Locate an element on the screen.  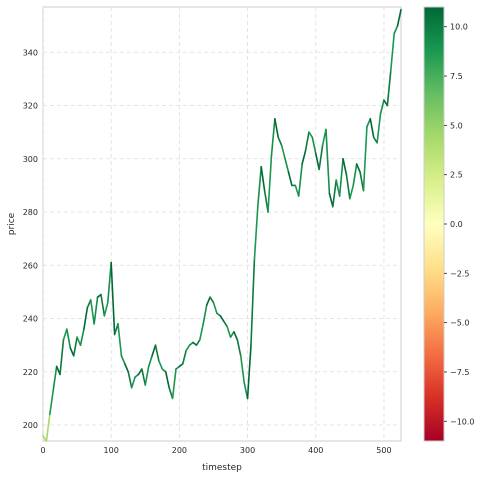
y-axis-label: price is located at coordinates (12, 223).